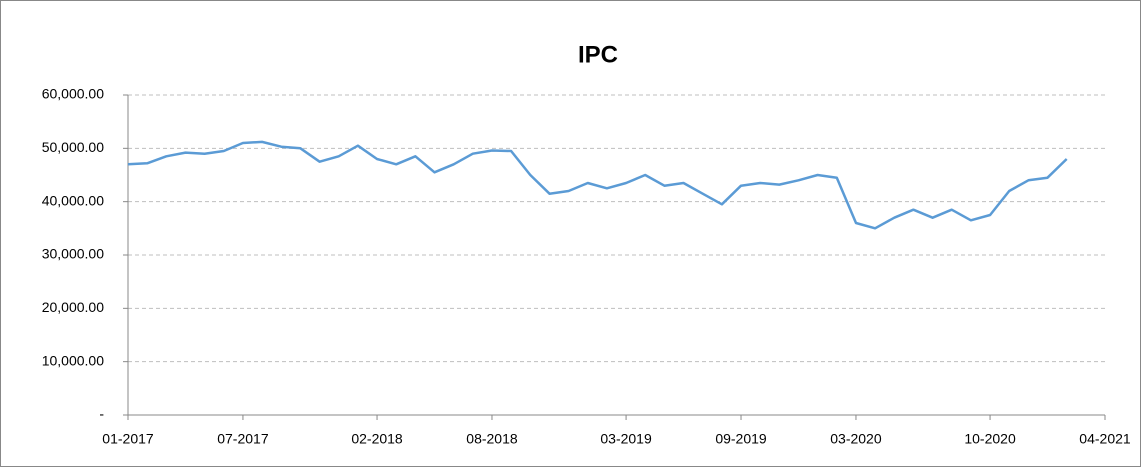 This screenshot has height=468, width=1142. Describe the element at coordinates (598, 54) in the screenshot. I see `chart-title: IPC` at that location.